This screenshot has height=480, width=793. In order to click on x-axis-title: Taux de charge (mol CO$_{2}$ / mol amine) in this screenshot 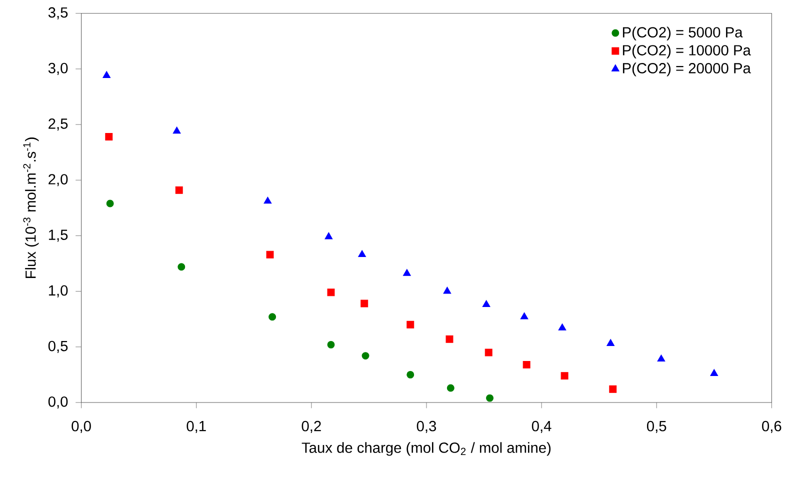, I will do `click(426, 449)`.